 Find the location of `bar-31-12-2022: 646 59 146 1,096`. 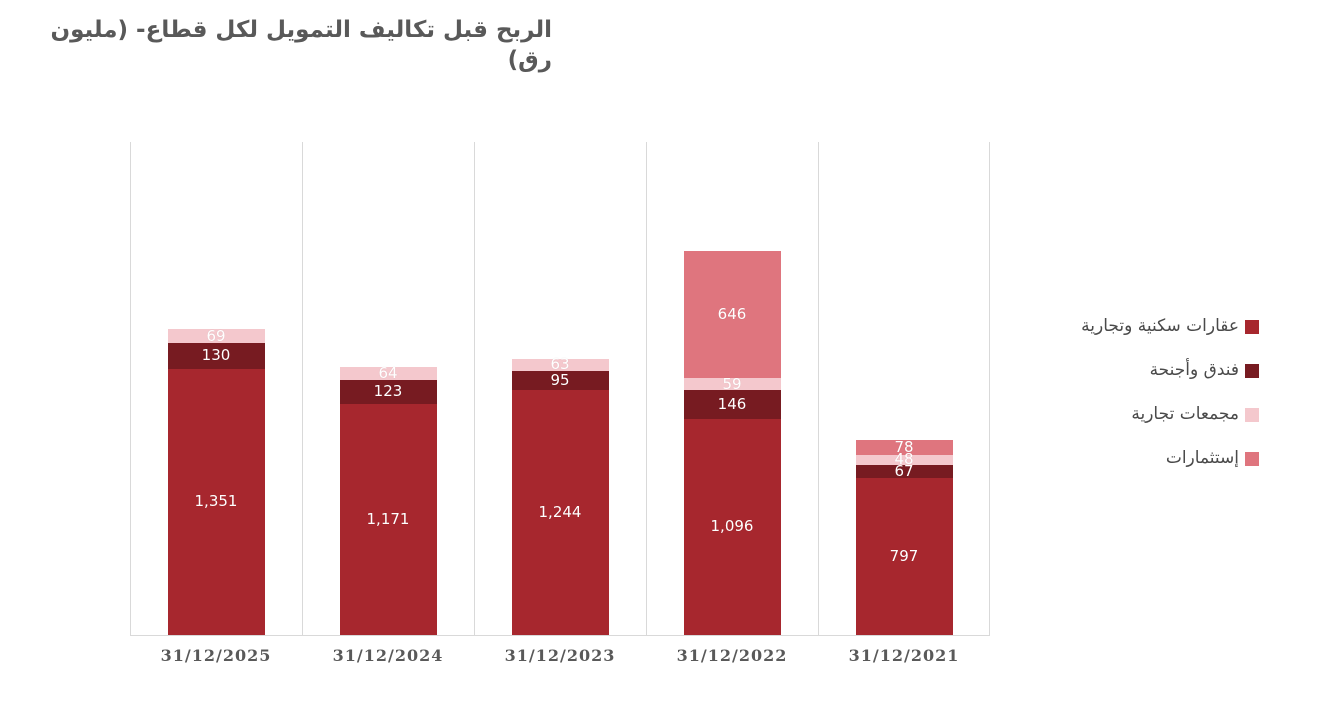

bar-31-12-2022: 646 59 146 1,096 is located at coordinates (732, 443).